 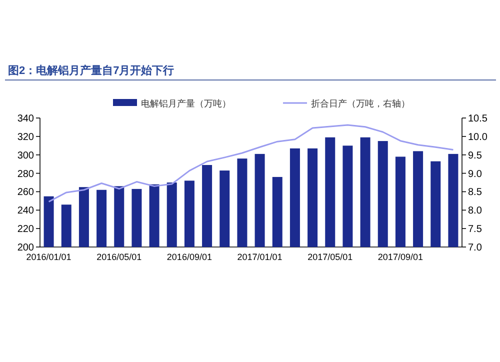 What do you see at coordinates (475, 156) in the screenshot?
I see `y2-tick-label: 9.5` at bounding box center [475, 156].